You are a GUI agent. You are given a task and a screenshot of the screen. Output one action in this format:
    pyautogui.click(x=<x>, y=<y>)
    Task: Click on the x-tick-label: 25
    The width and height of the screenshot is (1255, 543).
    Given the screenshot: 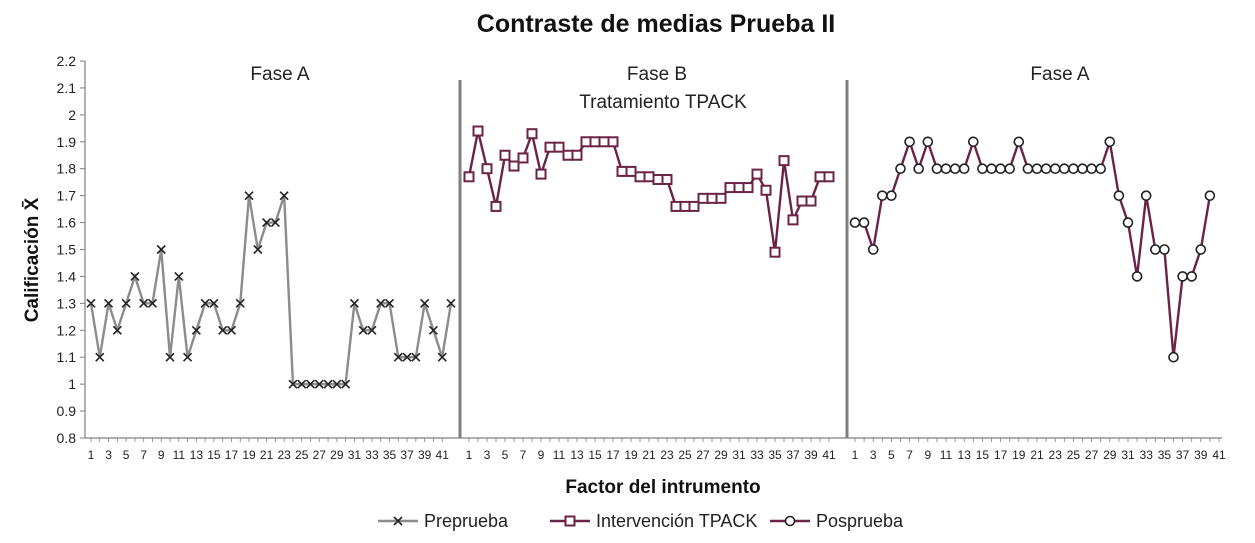 What is the action you would take?
    pyautogui.click(x=302, y=455)
    